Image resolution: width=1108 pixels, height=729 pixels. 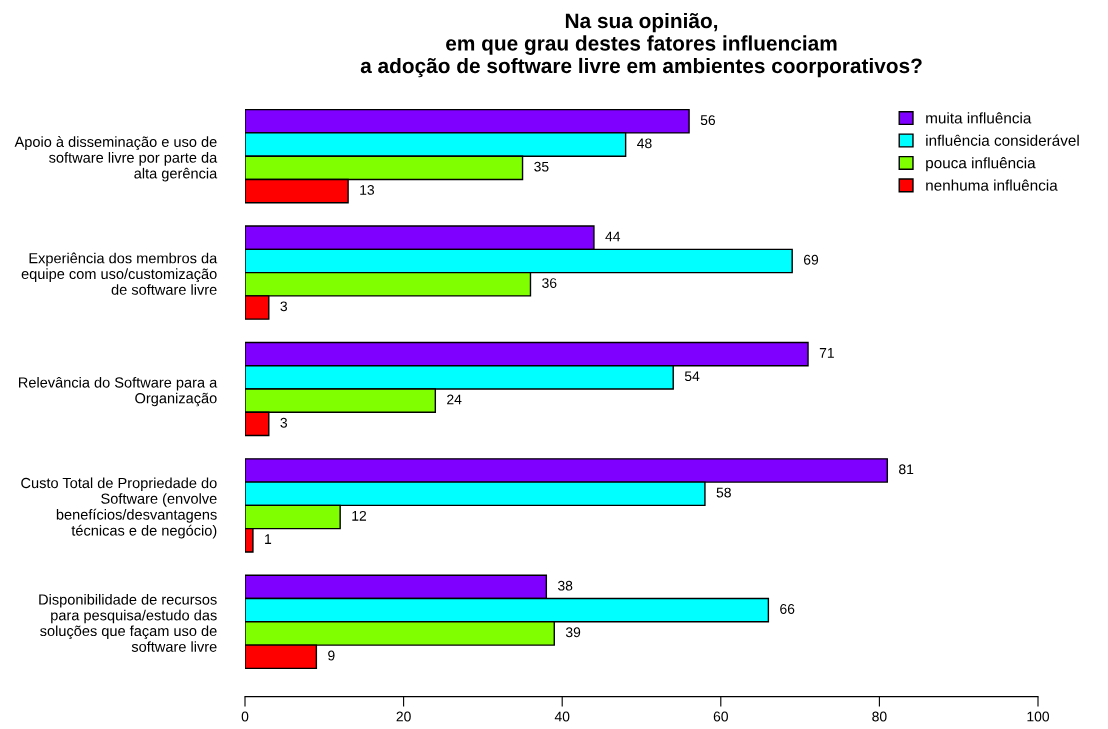 I want to click on data-label: 81, so click(x=906, y=469).